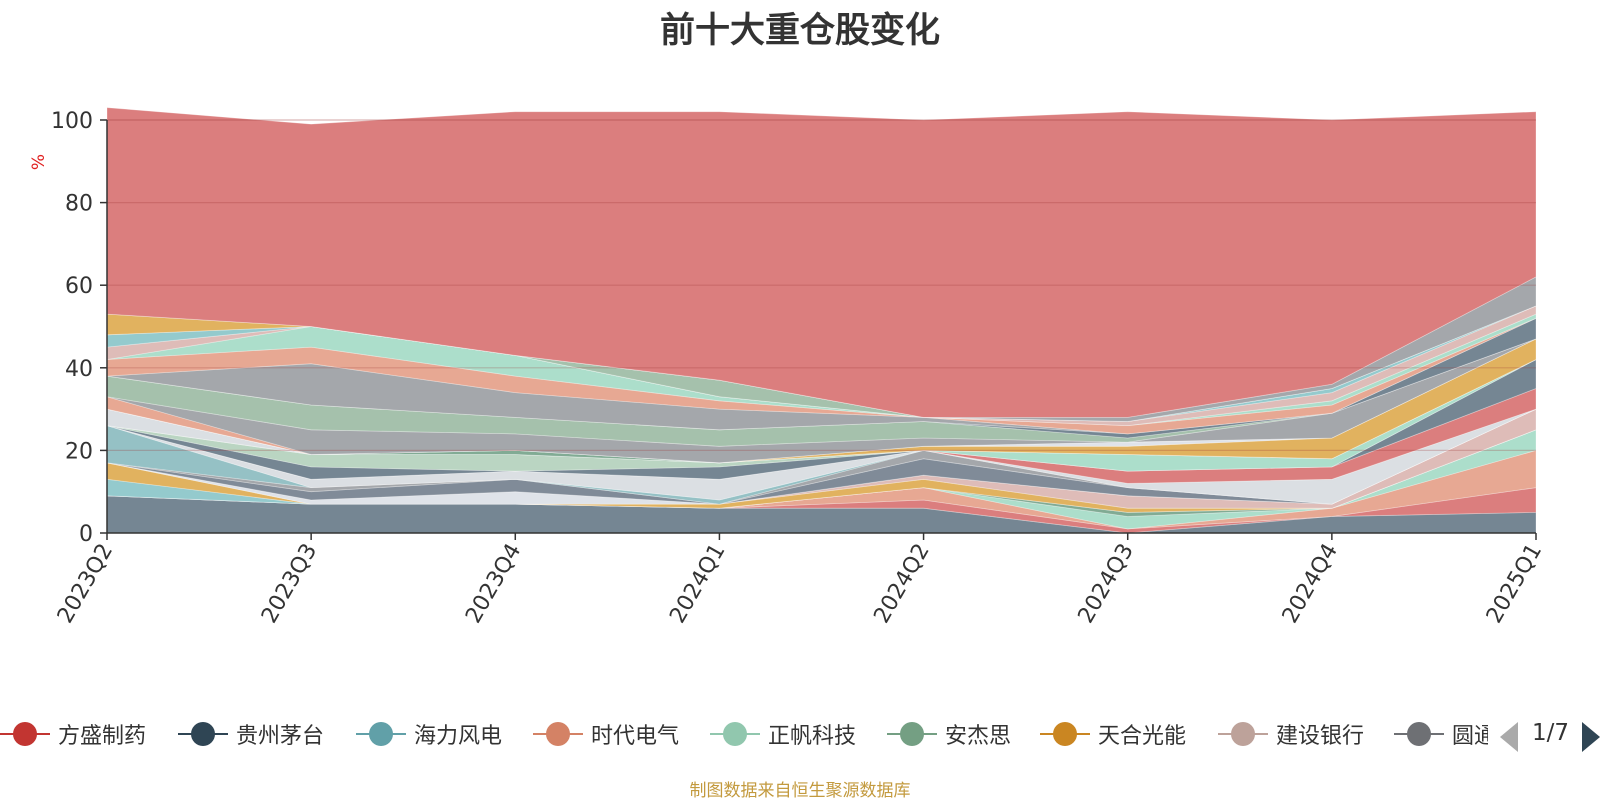  I want to click on legend-label: 安杰思, so click(978, 736).